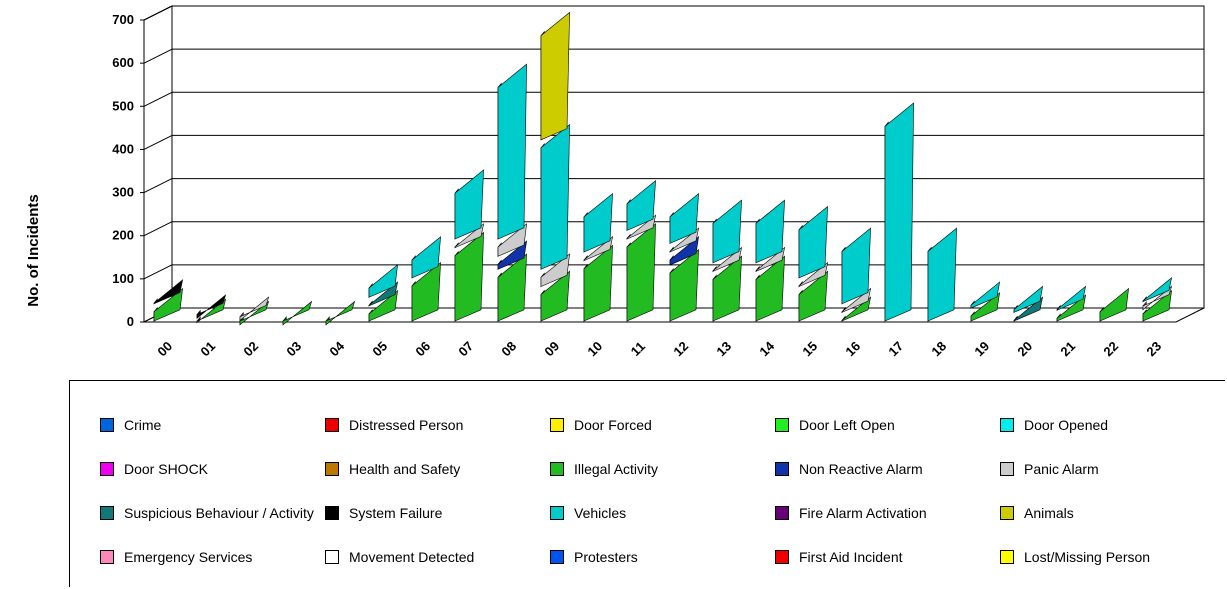 This screenshot has width=1227, height=589. Describe the element at coordinates (809, 348) in the screenshot. I see `x-tick-label: 15` at that location.